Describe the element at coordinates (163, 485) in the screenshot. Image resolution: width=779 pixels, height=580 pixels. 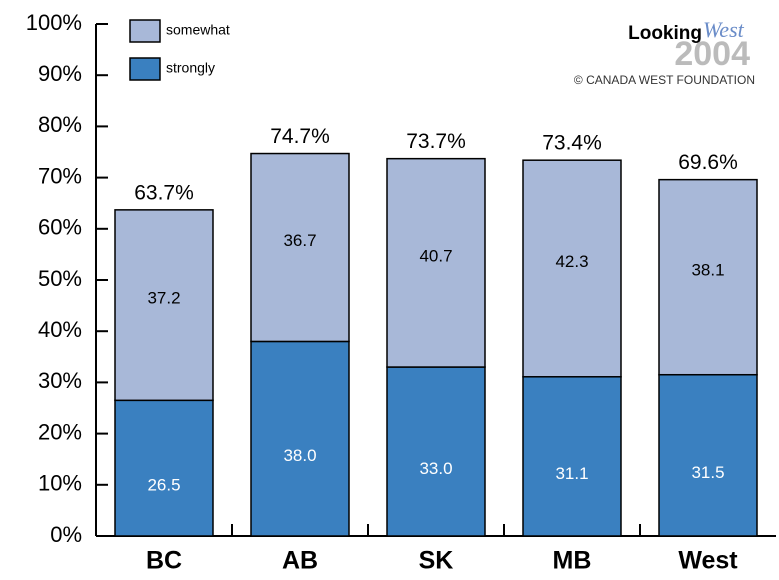
I see `segment-label: 26.5` at that location.